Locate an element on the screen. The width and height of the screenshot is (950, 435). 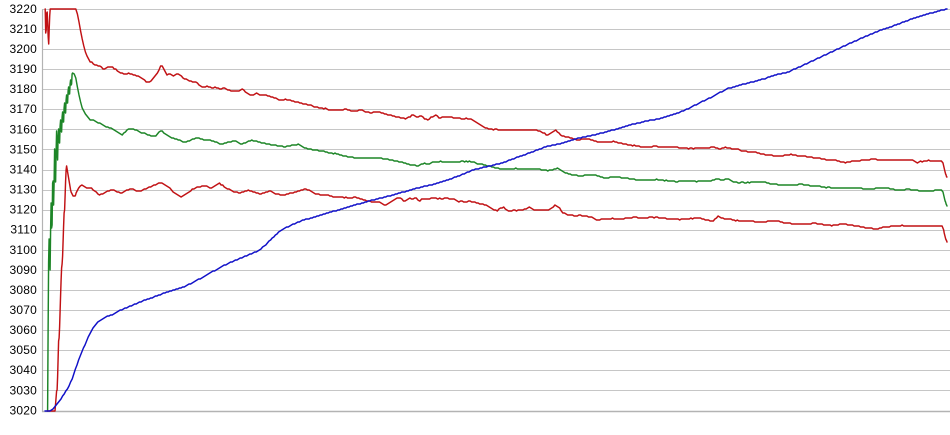
svg-text: 3140 is located at coordinates (24, 169).